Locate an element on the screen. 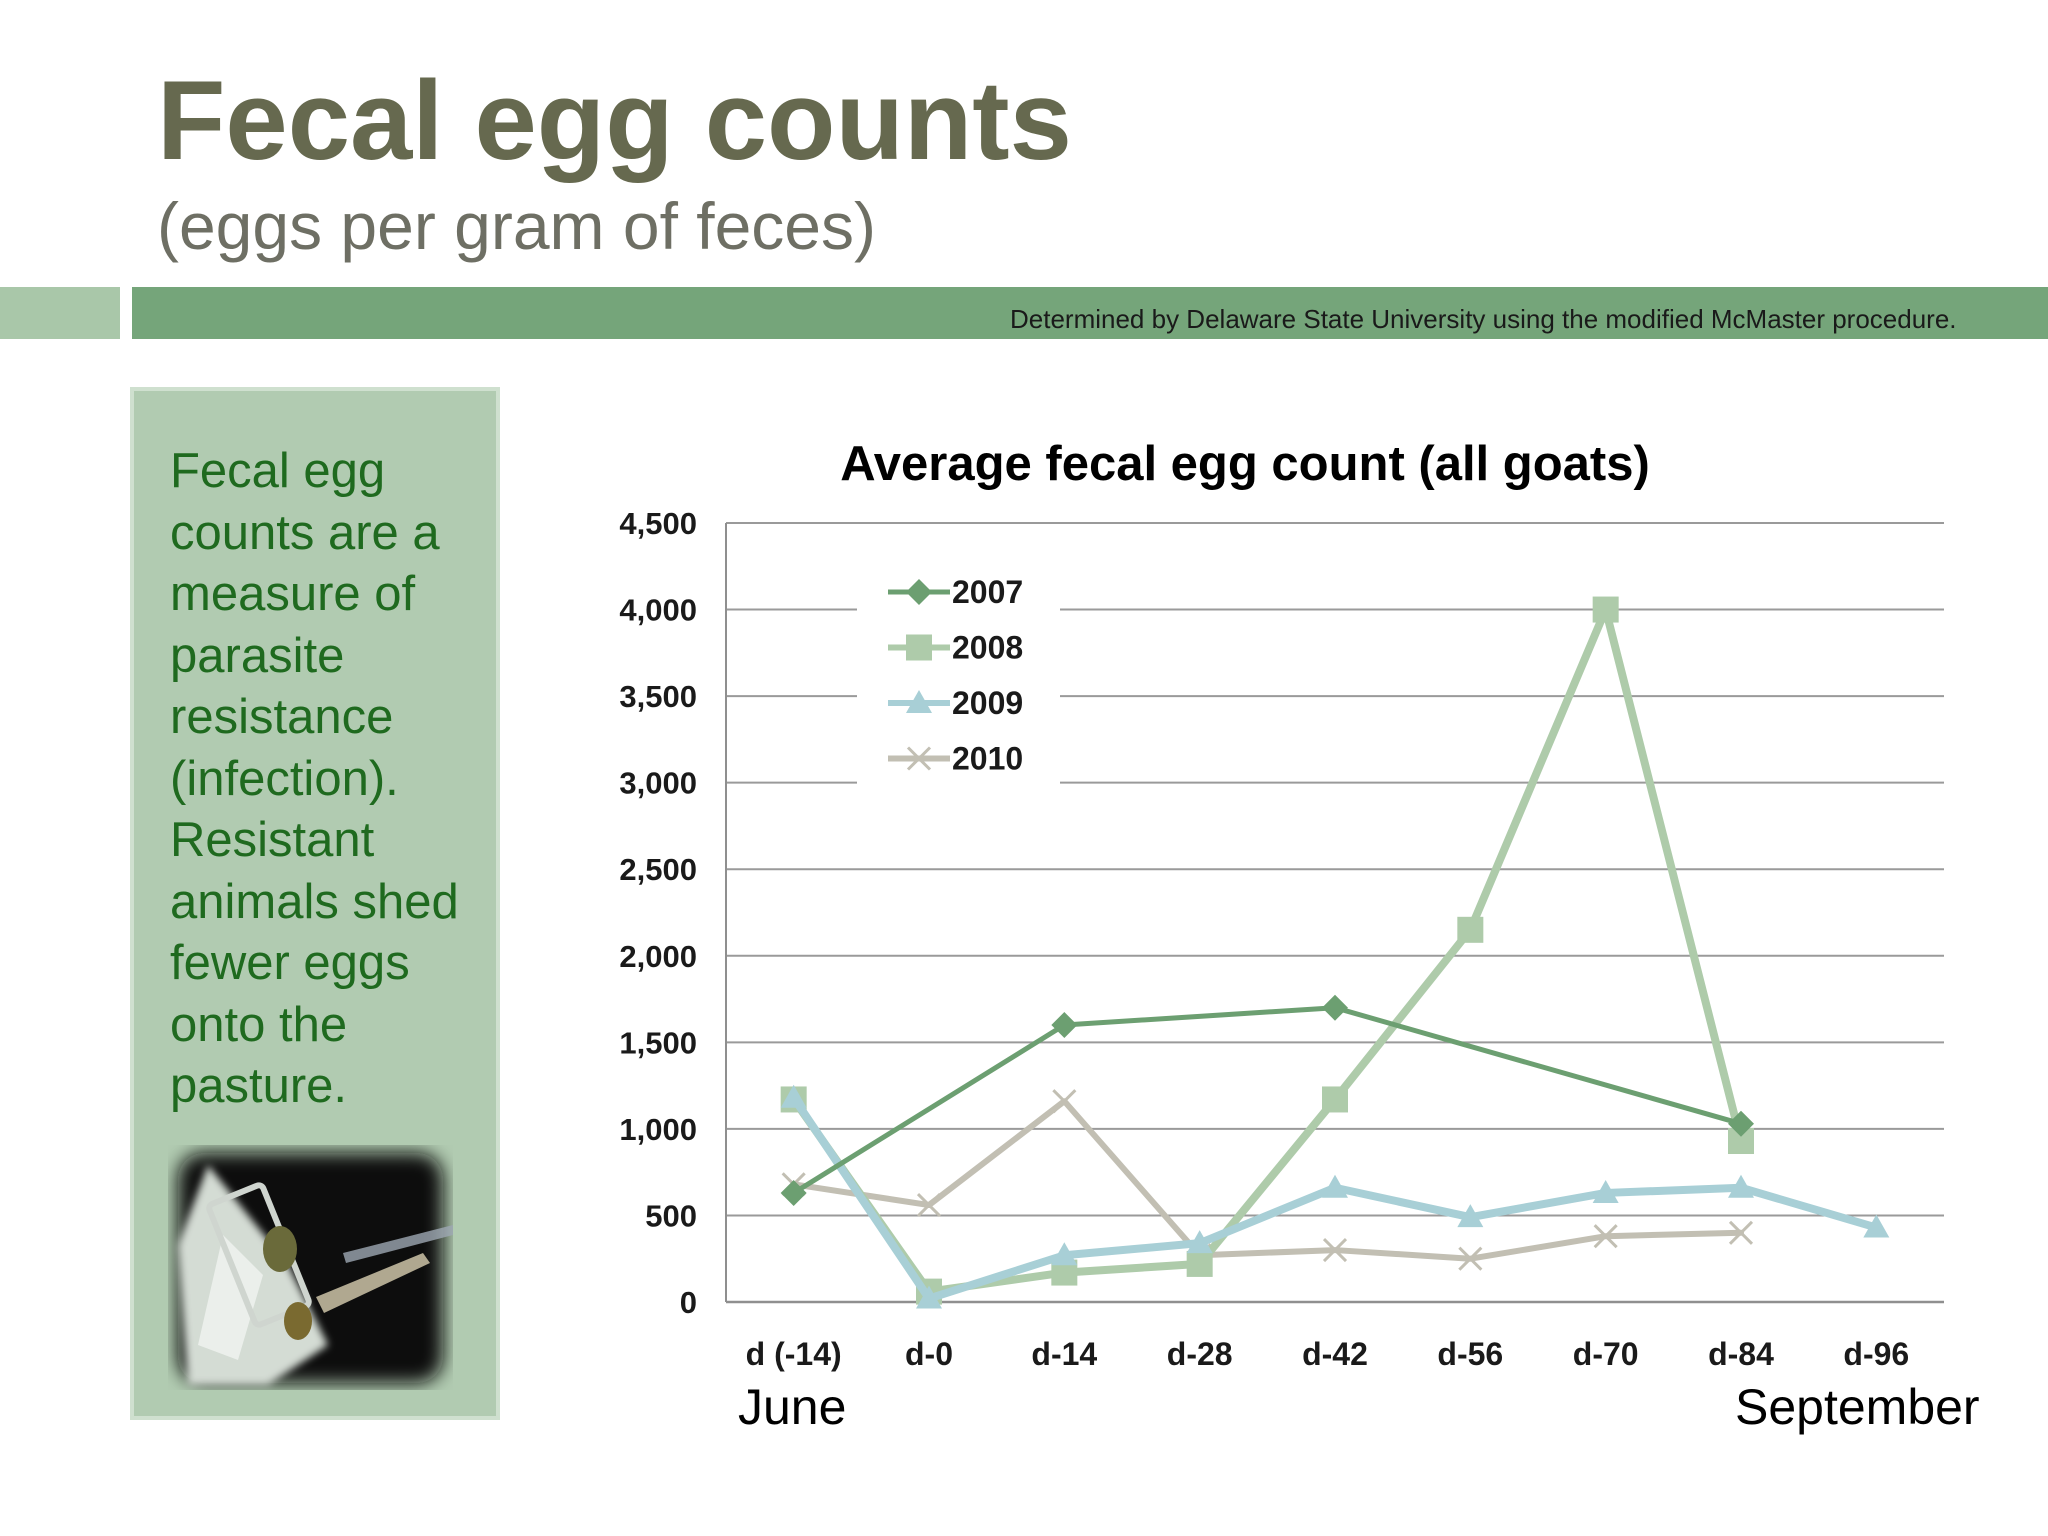 Image resolution: width=2048 pixels, height=1536 pixels. decorative-band is located at coordinates (1090, 313).